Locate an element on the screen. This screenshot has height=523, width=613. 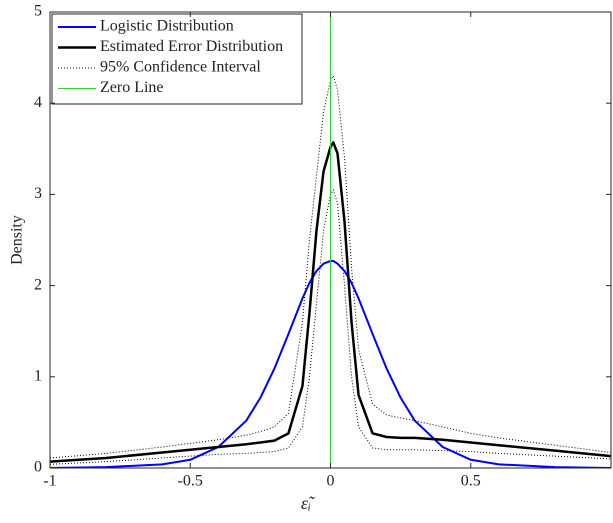
legend-label: Zero Line is located at coordinates (132, 87).